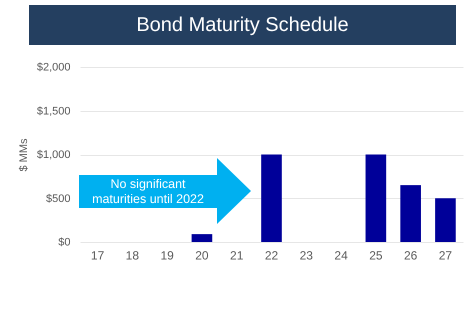  I want to click on x-tick-label: 23, so click(307, 255).